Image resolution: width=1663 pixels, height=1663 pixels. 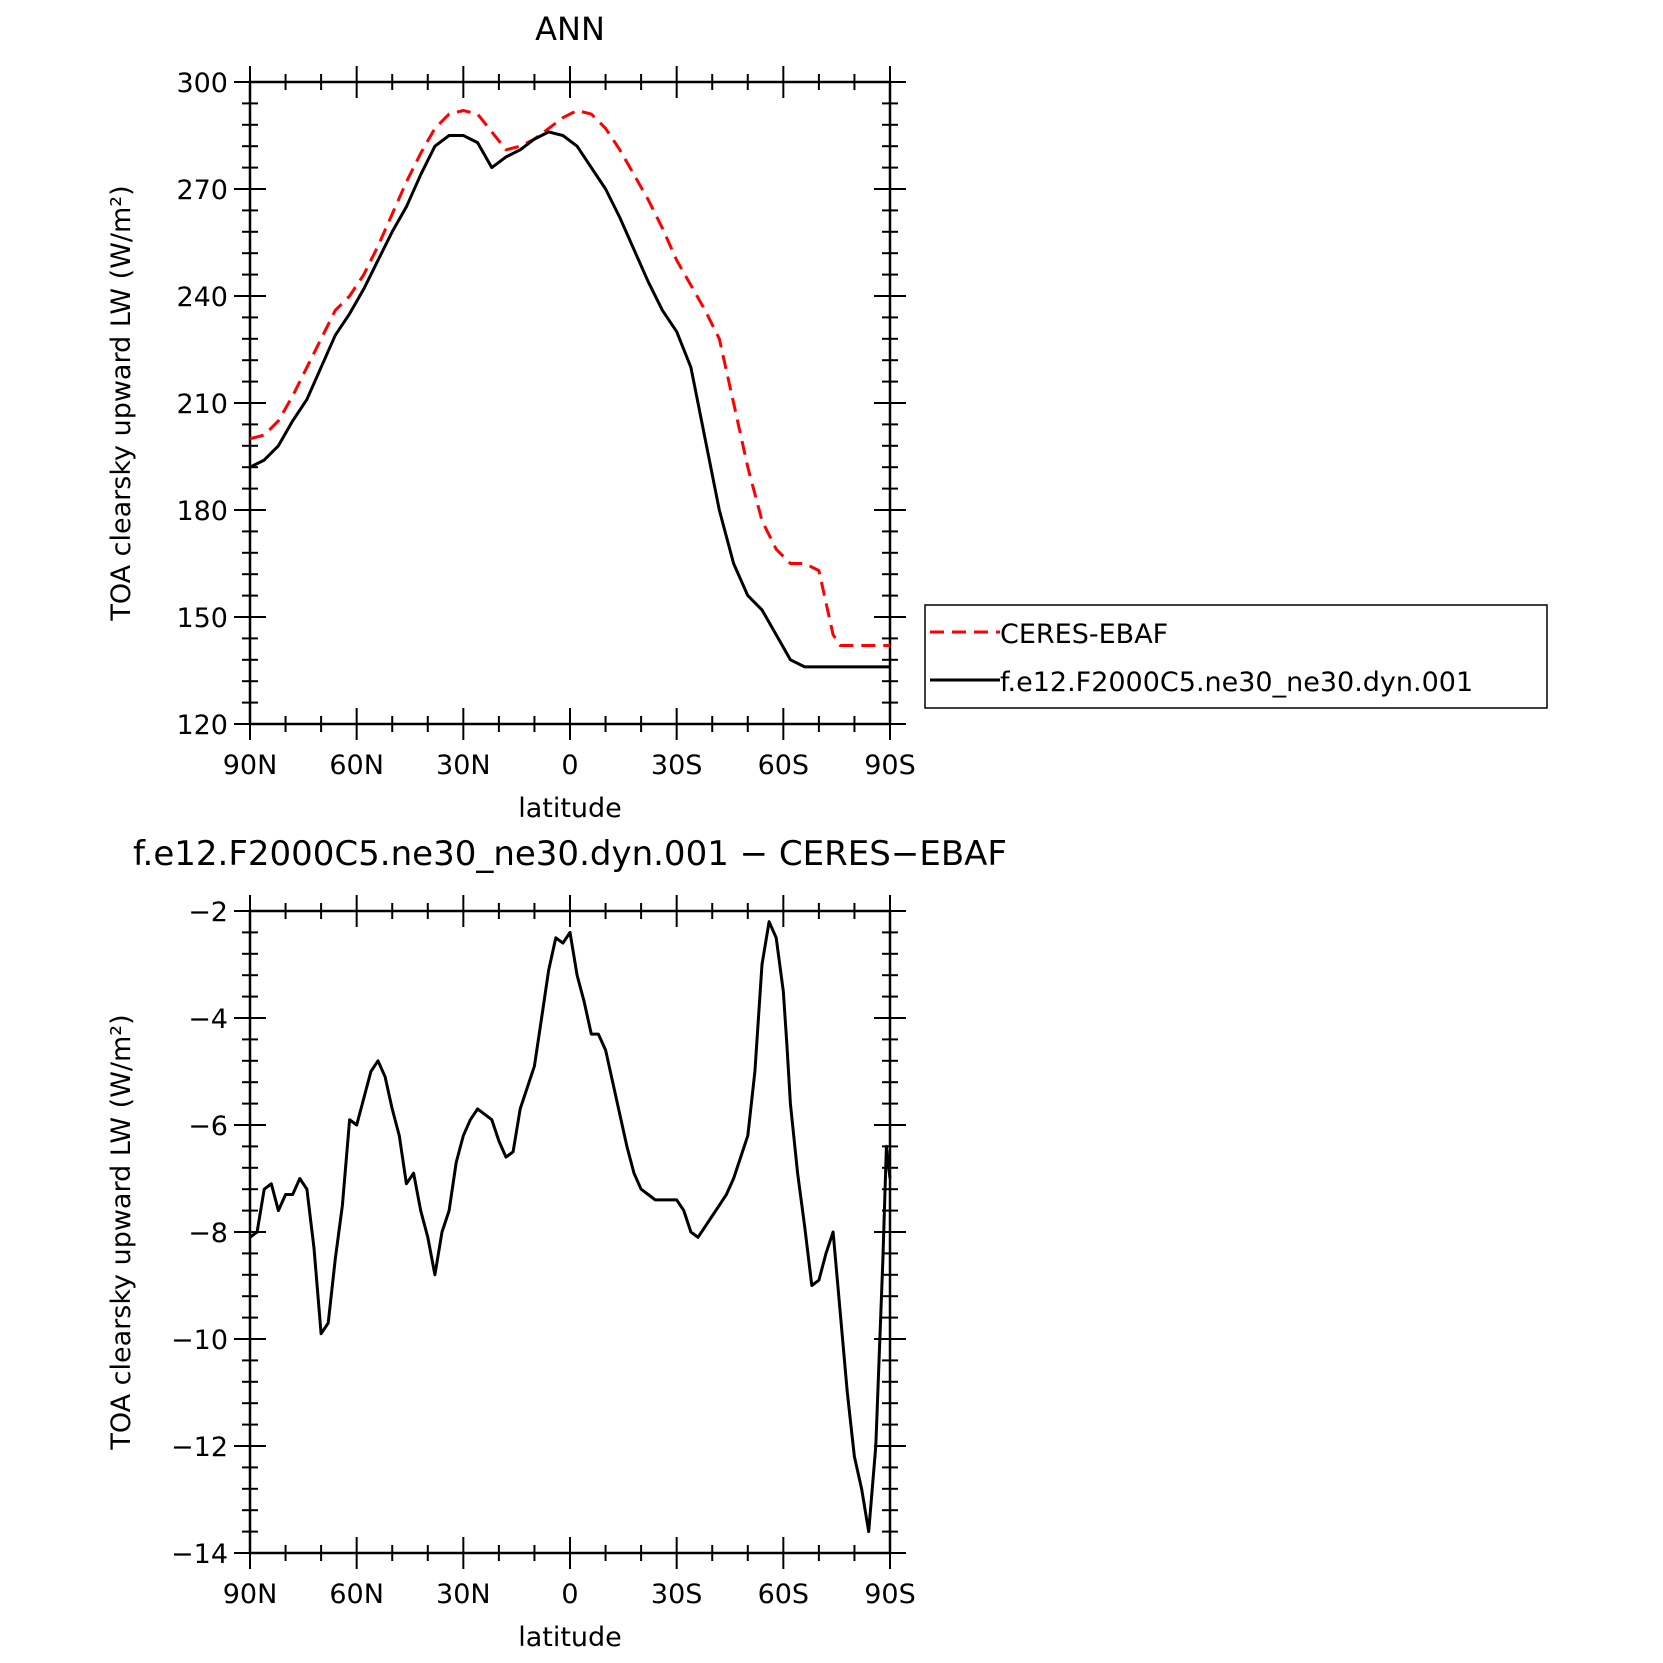 What do you see at coordinates (677, 765) in the screenshot?
I see `top-x-tick-label: 30S` at bounding box center [677, 765].